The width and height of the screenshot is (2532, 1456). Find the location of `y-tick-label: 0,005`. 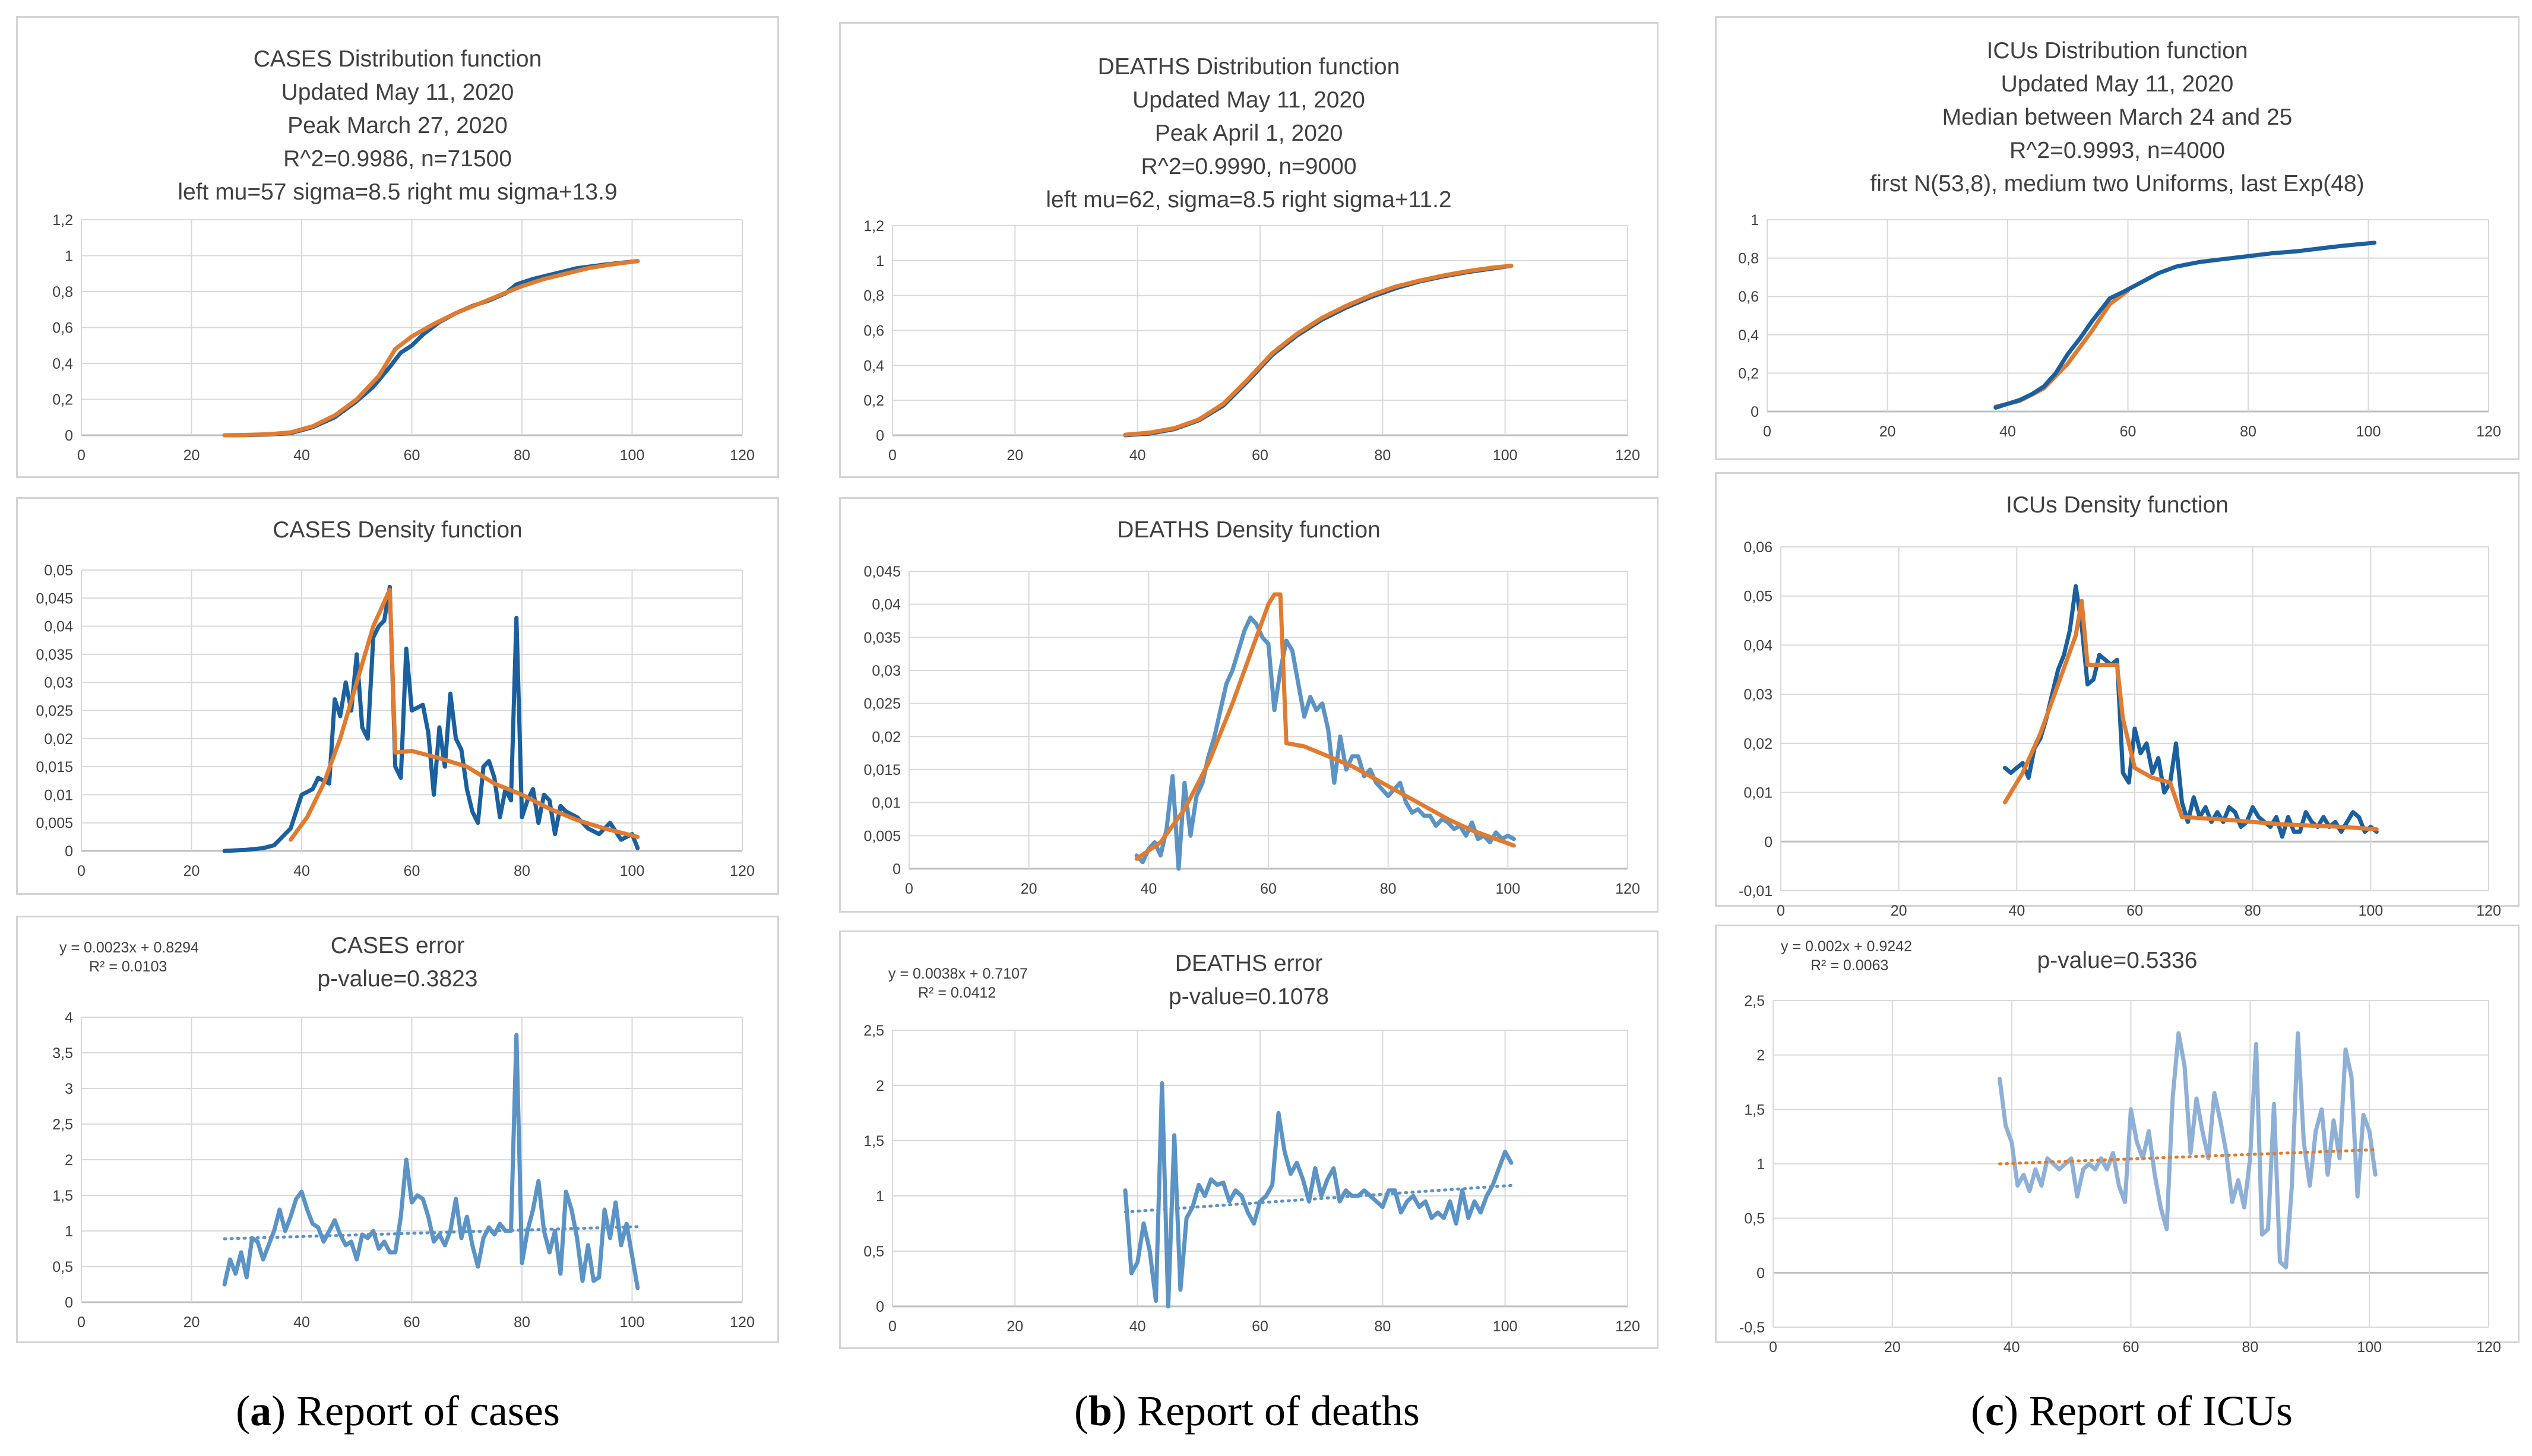

y-tick-label: 0,005 is located at coordinates (54, 824).